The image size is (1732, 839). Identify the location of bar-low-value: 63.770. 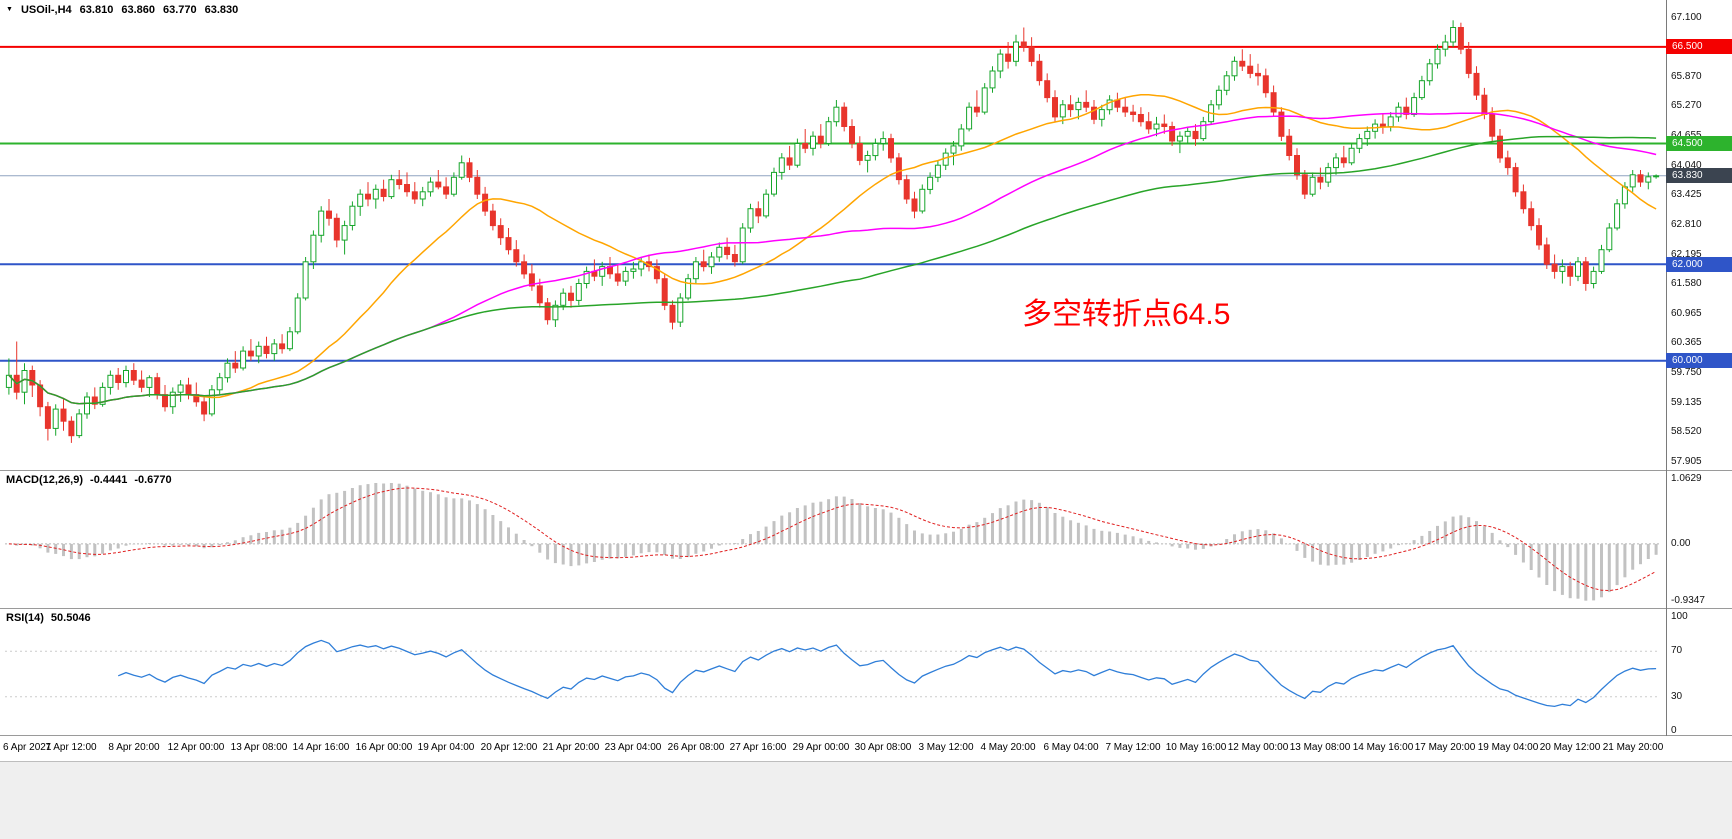
(179, 10).